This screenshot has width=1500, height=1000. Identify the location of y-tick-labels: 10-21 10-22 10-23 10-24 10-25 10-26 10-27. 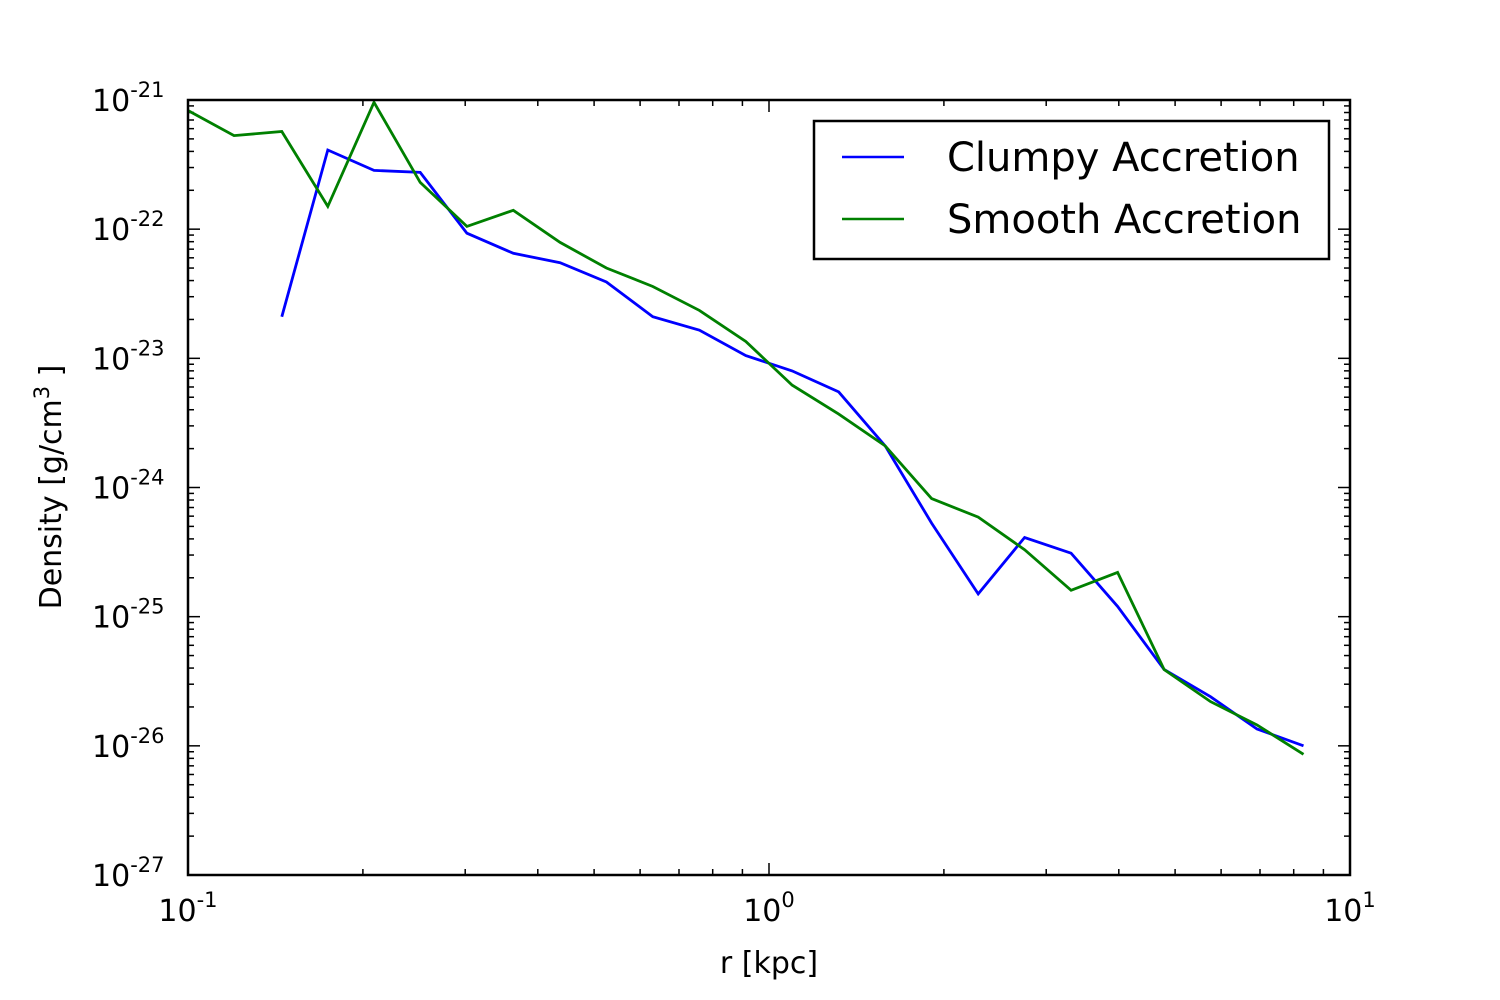
(128, 486).